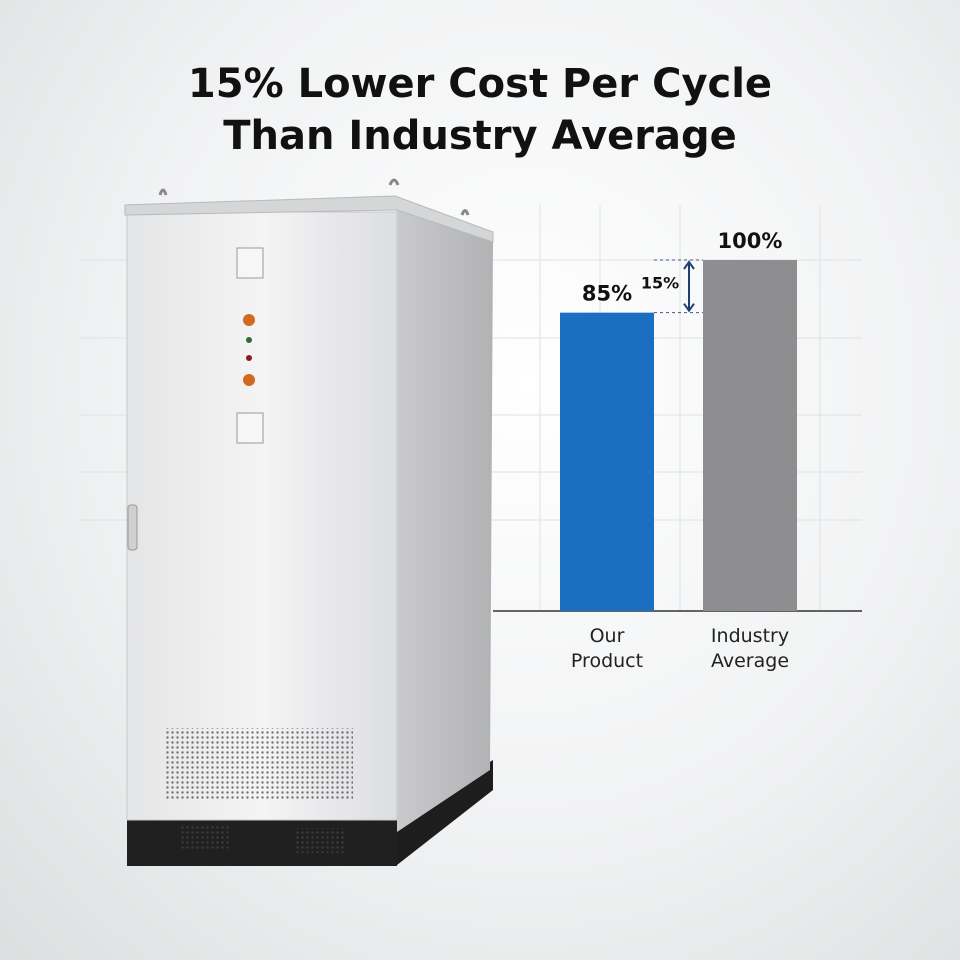 The image size is (960, 960). What do you see at coordinates (607, 648) in the screenshot?
I see `x-tick-label: Our Product` at bounding box center [607, 648].